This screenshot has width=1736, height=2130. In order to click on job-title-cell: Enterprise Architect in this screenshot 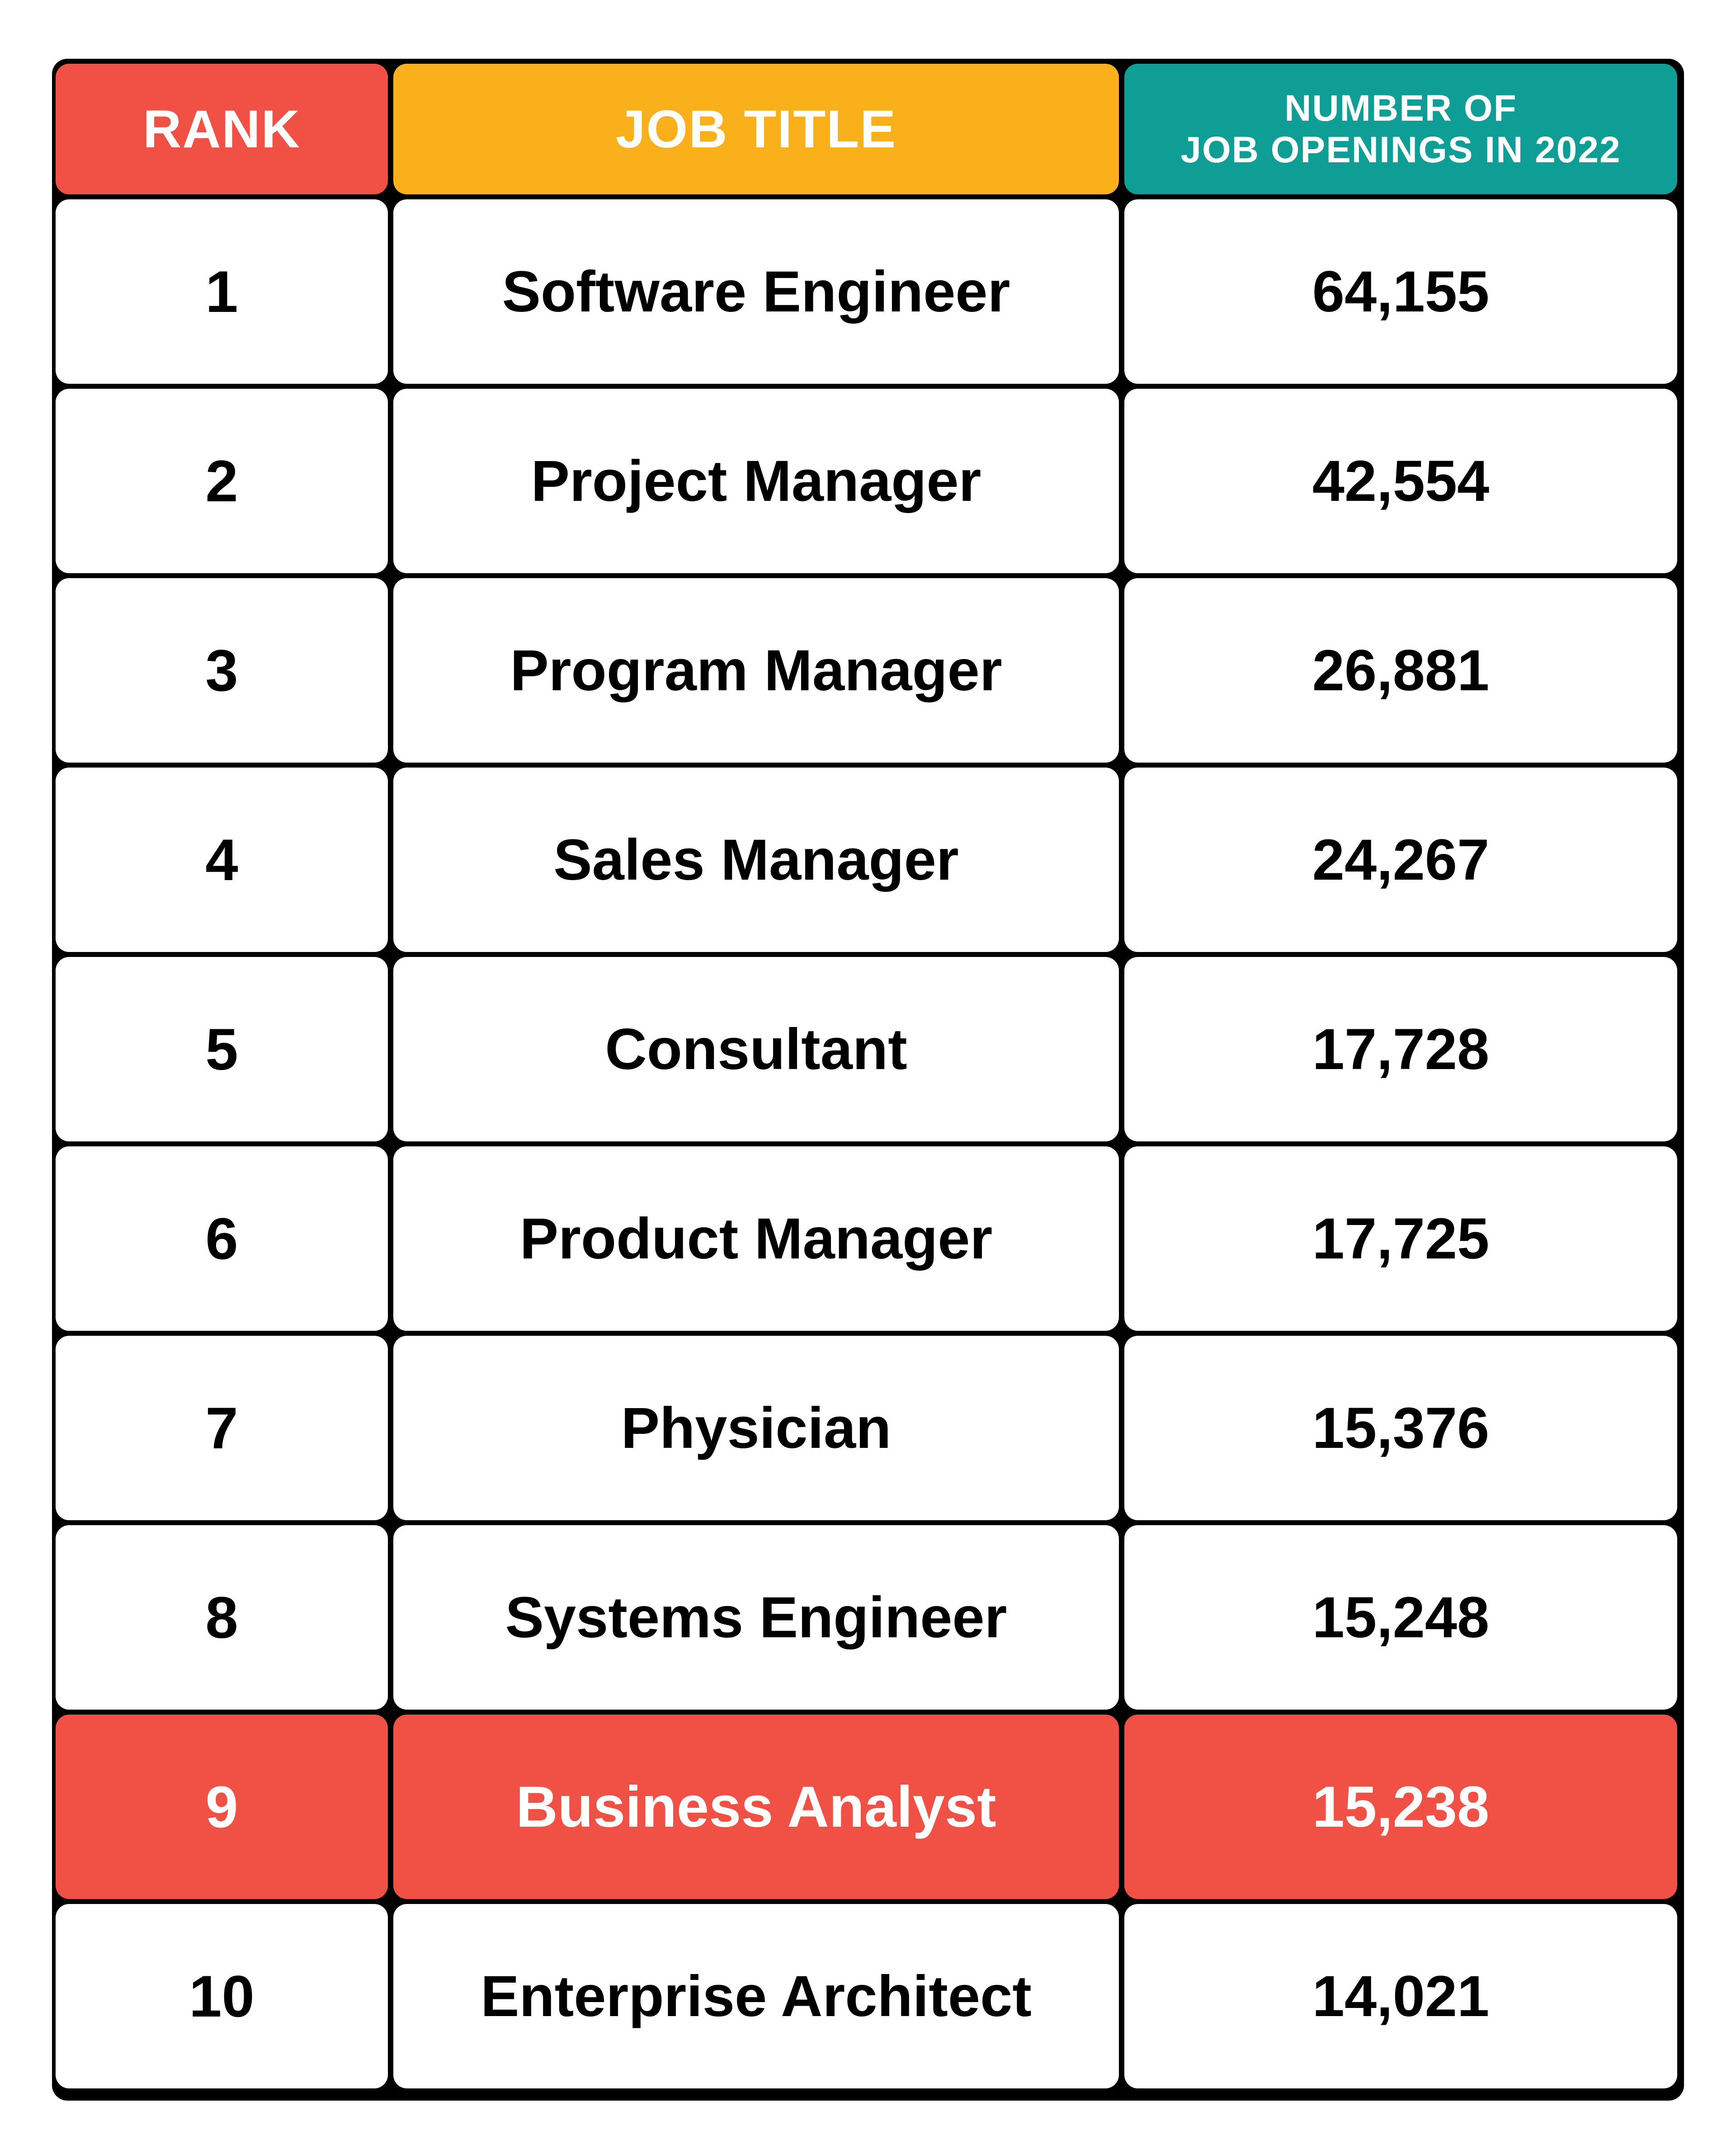, I will do `click(756, 1996)`.